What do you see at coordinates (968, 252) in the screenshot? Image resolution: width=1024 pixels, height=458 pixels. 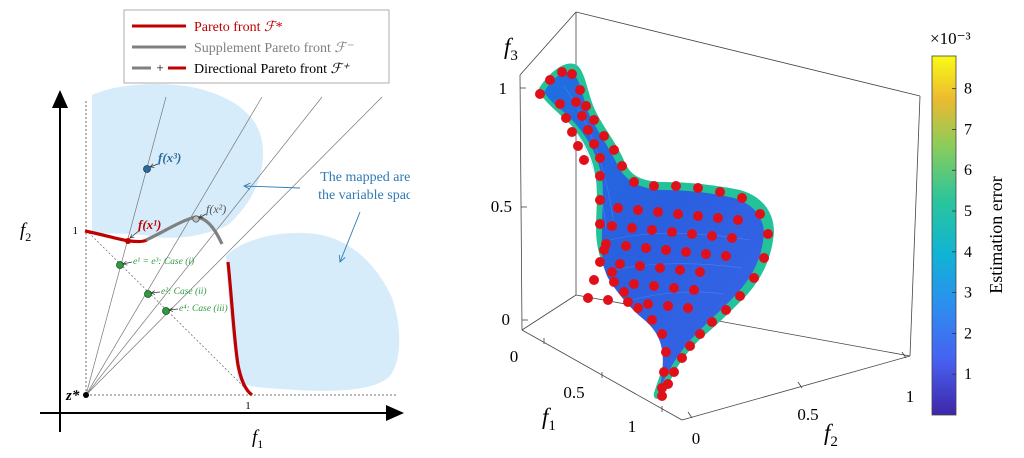 I see `colorbar-tick-label: 4` at bounding box center [968, 252].